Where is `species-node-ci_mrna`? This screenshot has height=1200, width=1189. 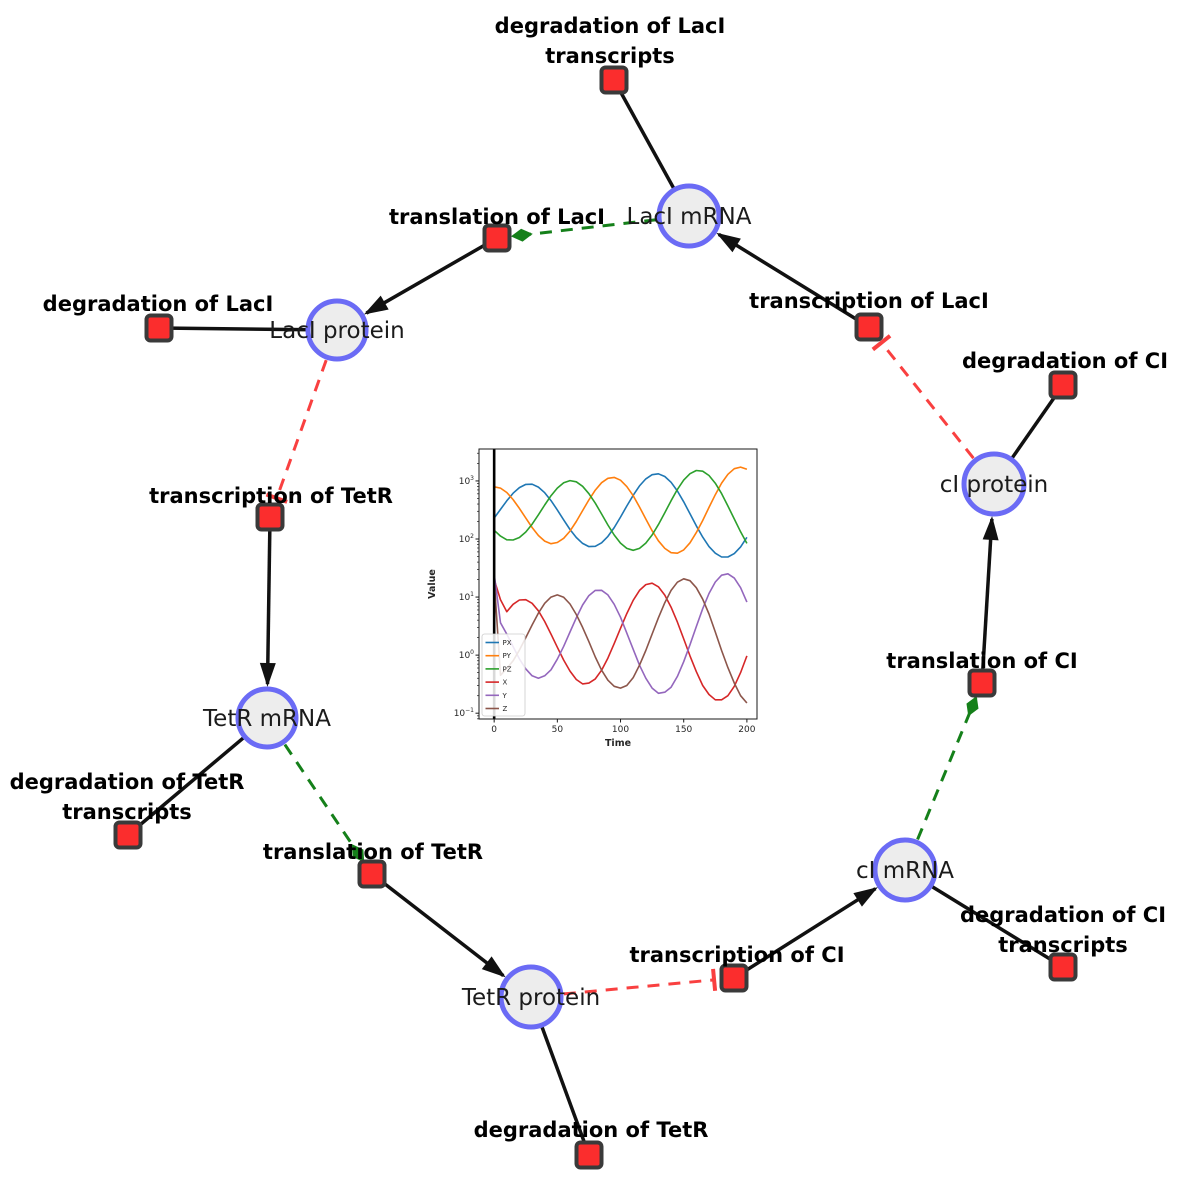 species-node-ci_mrna is located at coordinates (905, 870).